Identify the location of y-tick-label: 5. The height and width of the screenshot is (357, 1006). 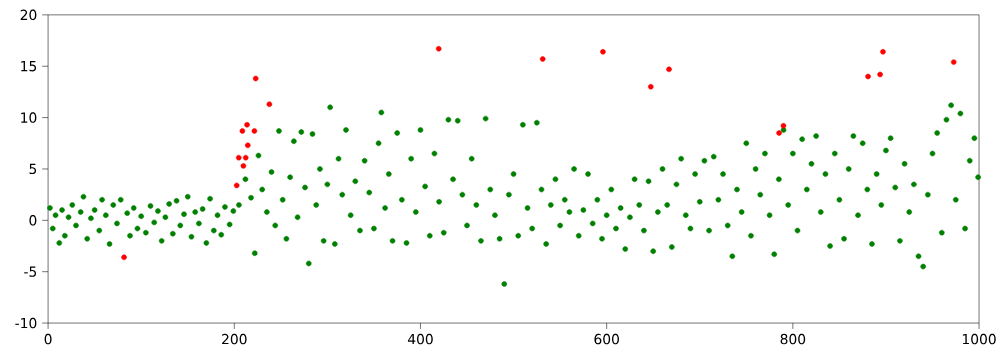
(33, 169).